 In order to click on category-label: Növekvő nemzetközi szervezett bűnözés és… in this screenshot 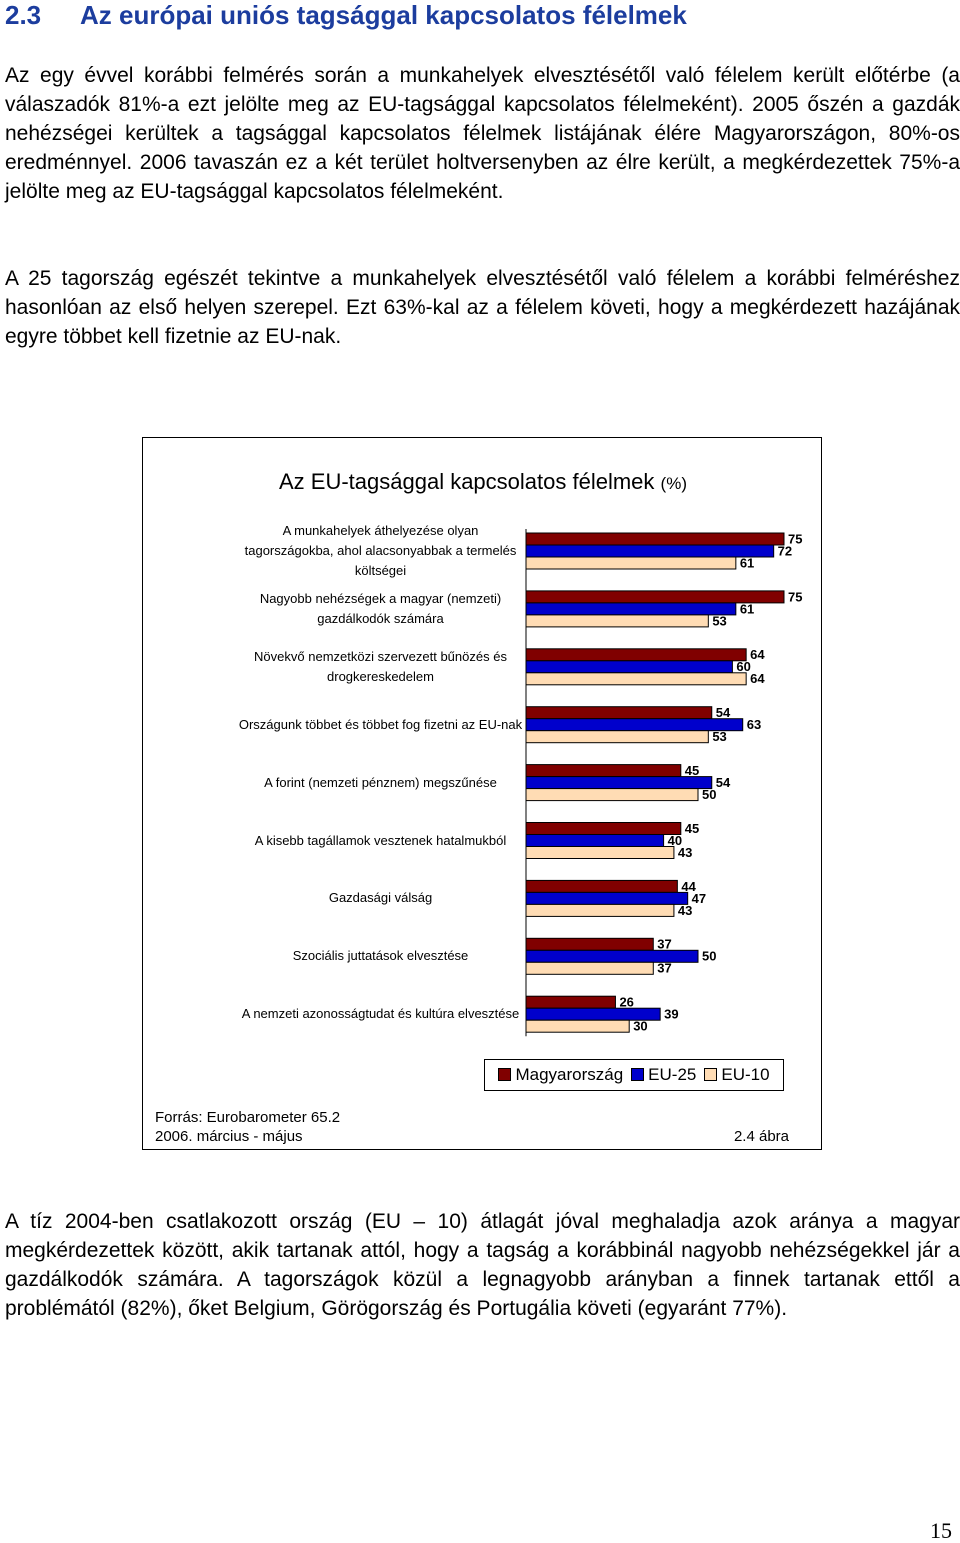, I will do `click(380, 666)`.